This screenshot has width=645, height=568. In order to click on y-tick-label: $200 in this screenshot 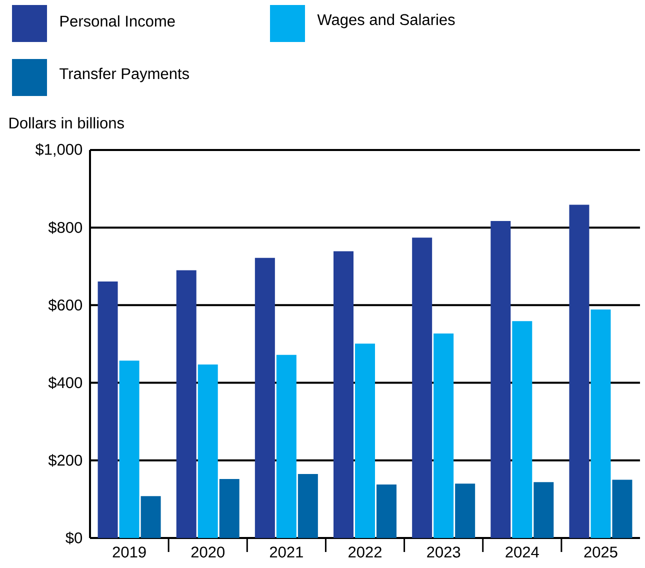, I will do `click(65, 460)`.